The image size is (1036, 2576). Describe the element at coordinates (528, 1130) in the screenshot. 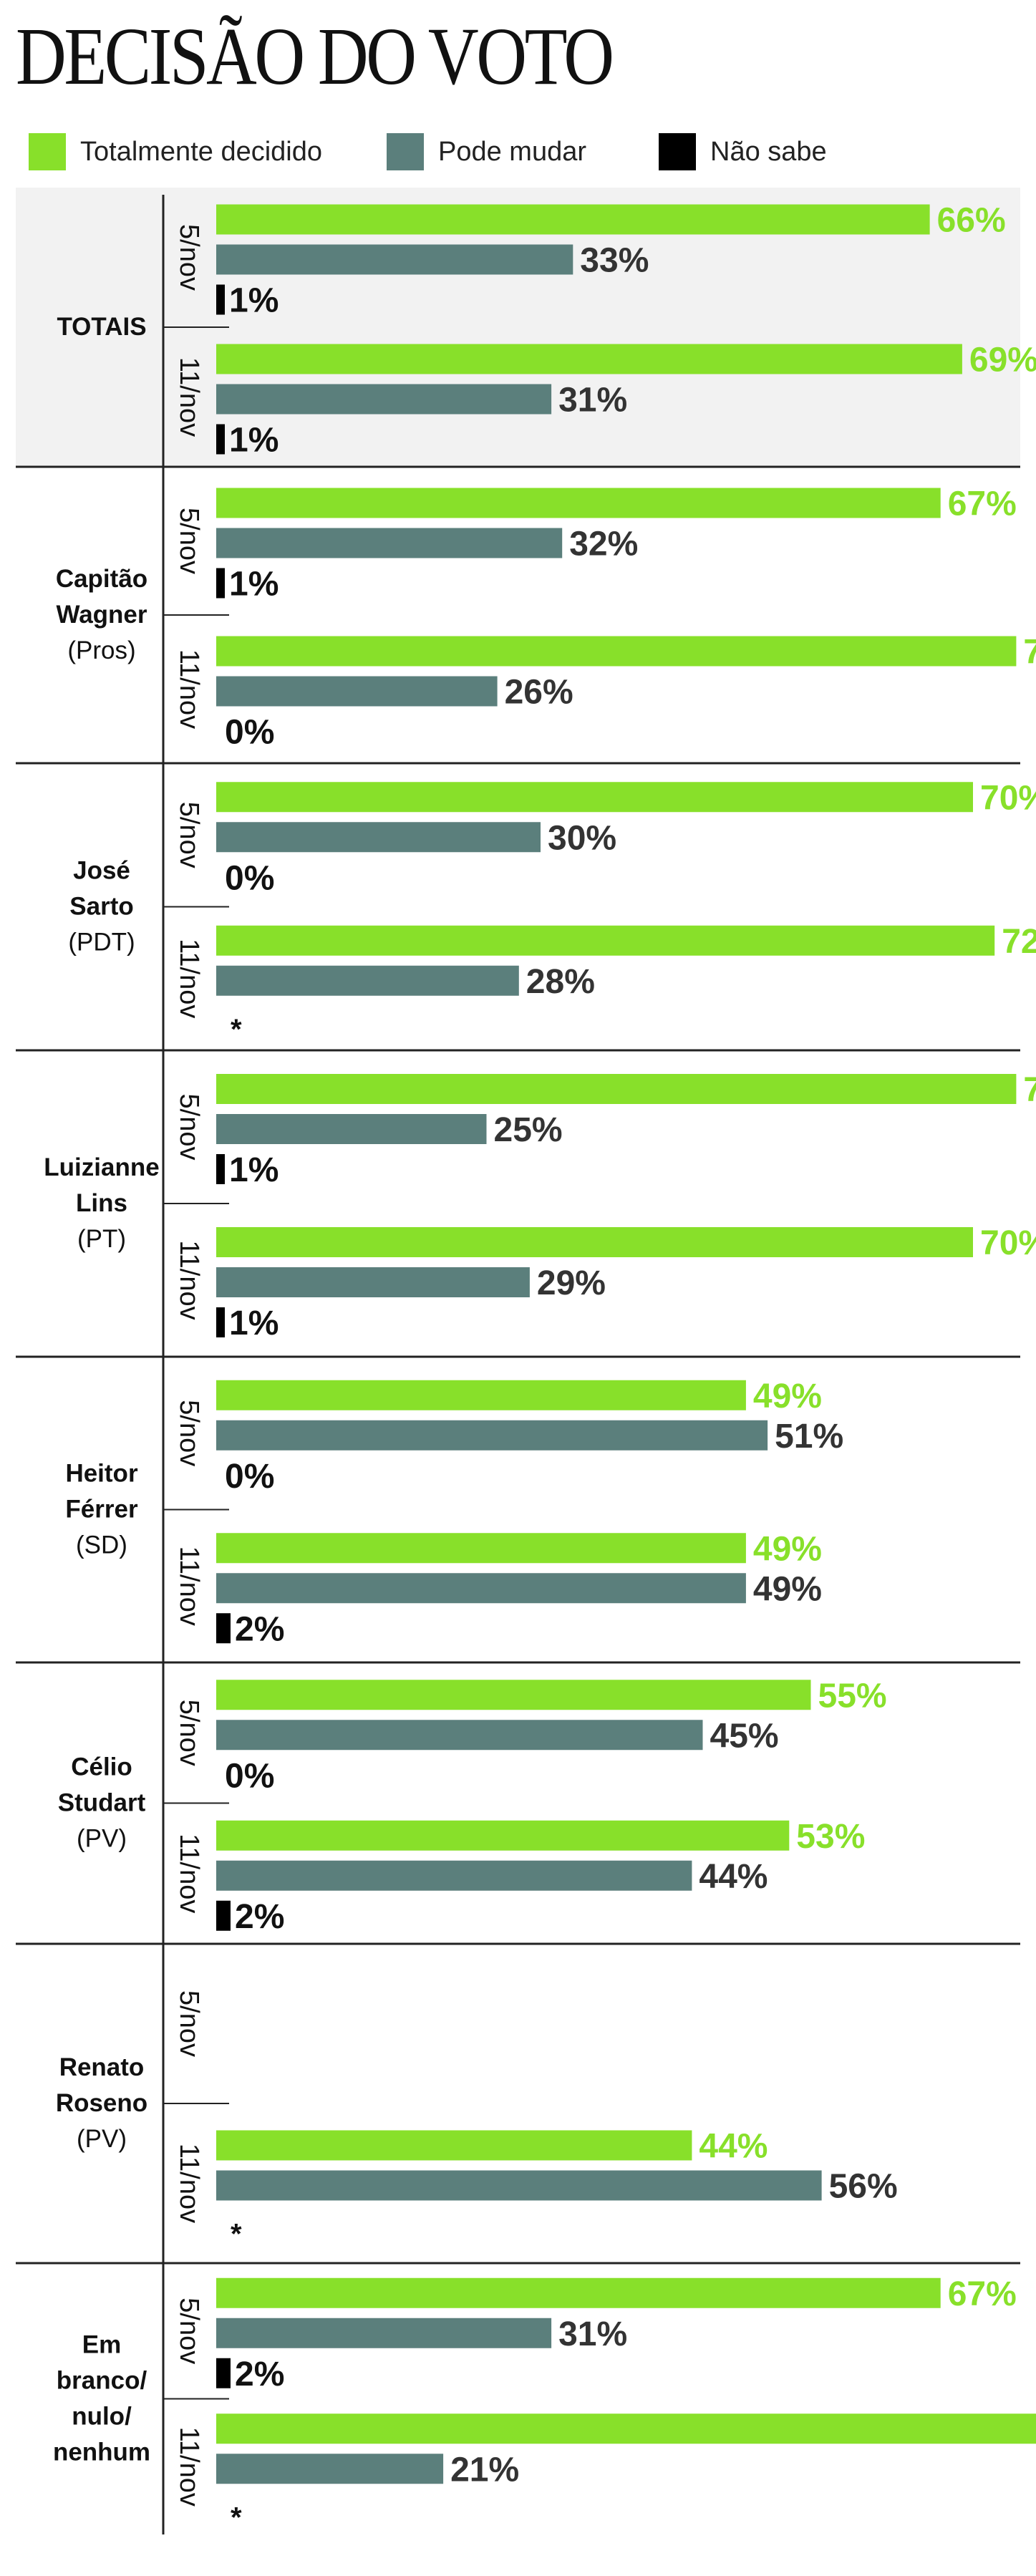

I see `value-label-luizianne-lins-5-nov-mudar: 25%` at that location.